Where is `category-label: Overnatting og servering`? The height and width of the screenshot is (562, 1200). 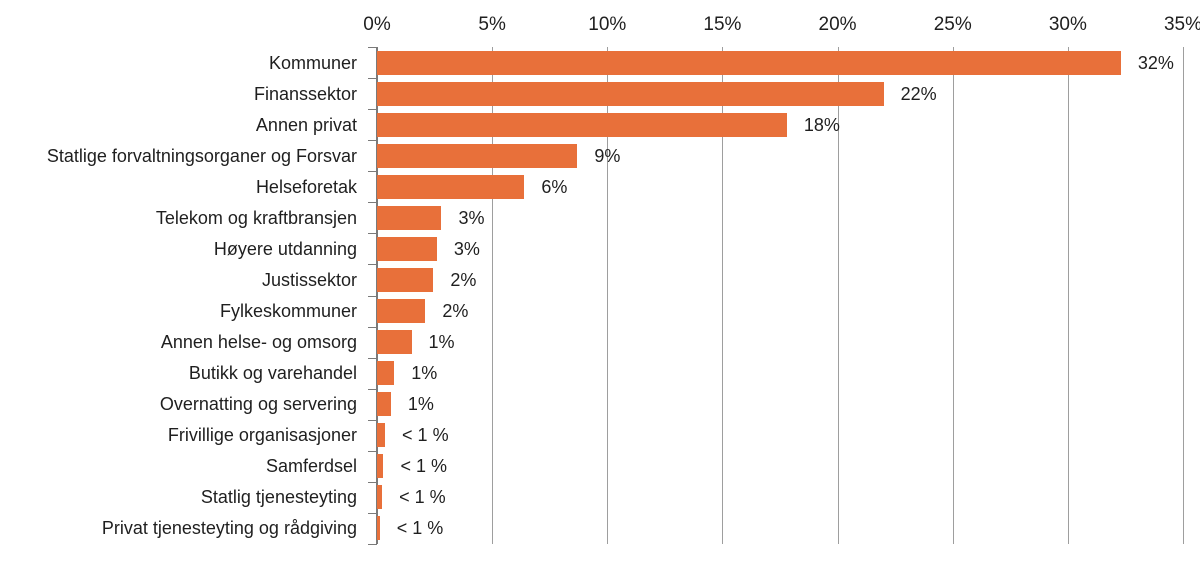
category-label: Overnatting og servering is located at coordinates (258, 404).